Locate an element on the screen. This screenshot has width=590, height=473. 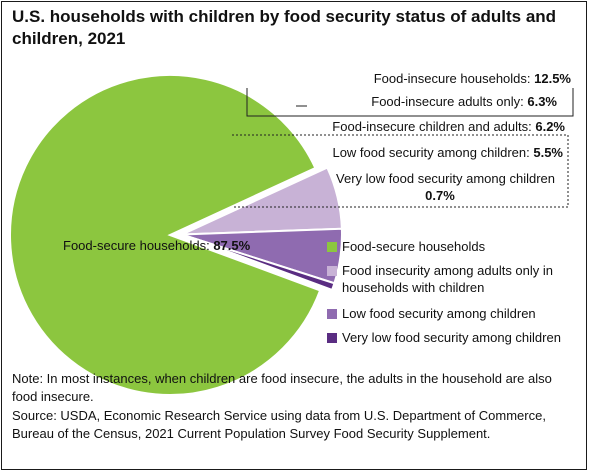
callout-bracket-insecure is located at coordinates (410, 102).